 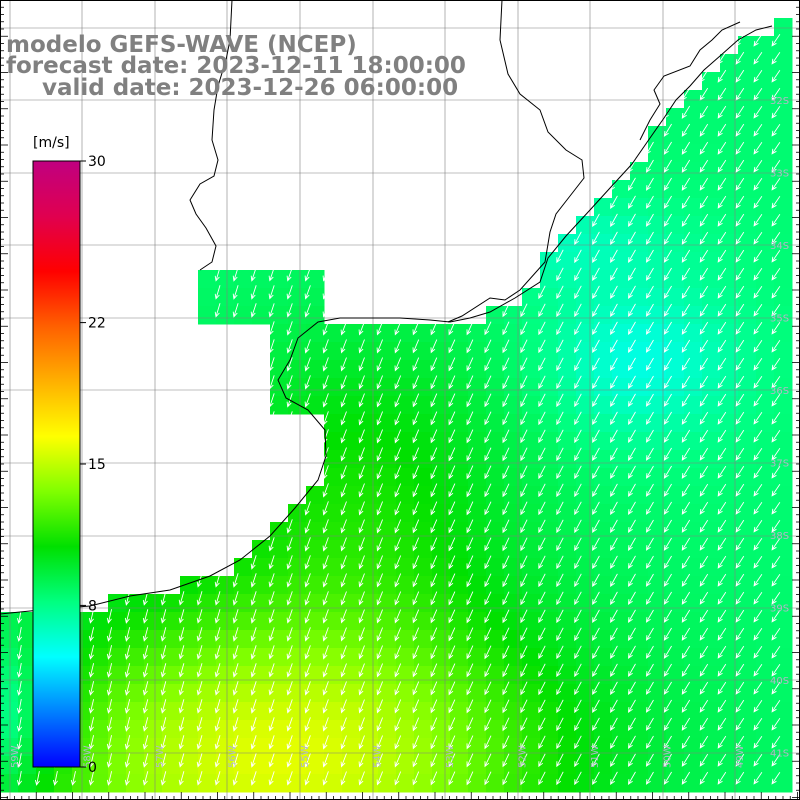 What do you see at coordinates (305, 756) in the screenshot?
I see `longitude-label: 55W` at bounding box center [305, 756].